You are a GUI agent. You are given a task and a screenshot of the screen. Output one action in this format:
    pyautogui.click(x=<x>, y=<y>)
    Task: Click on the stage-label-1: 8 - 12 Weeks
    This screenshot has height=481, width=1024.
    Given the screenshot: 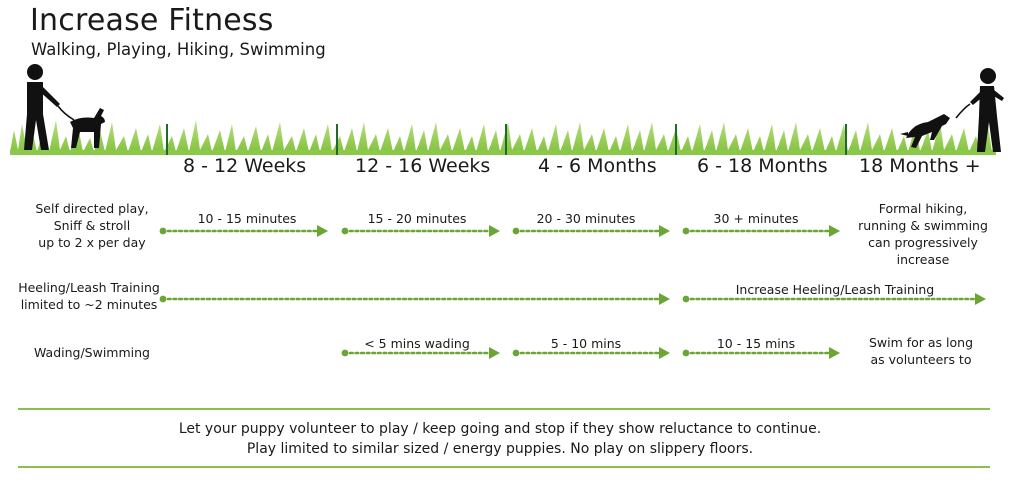 What is the action you would take?
    pyautogui.click(x=245, y=166)
    